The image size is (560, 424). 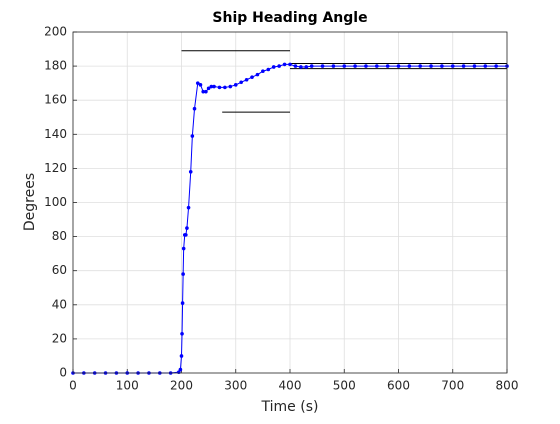 I want to click on x-tick-label: 0, so click(x=73, y=386).